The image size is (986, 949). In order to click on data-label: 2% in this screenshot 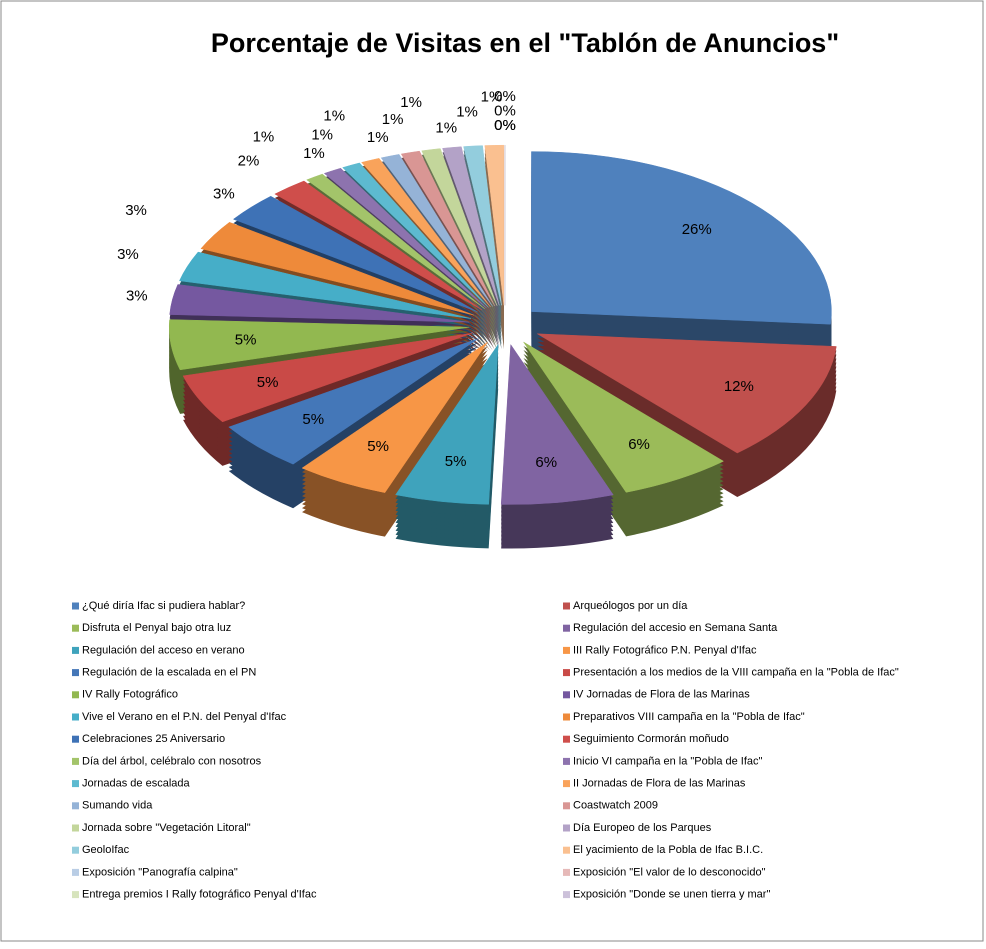, I will do `click(249, 160)`.